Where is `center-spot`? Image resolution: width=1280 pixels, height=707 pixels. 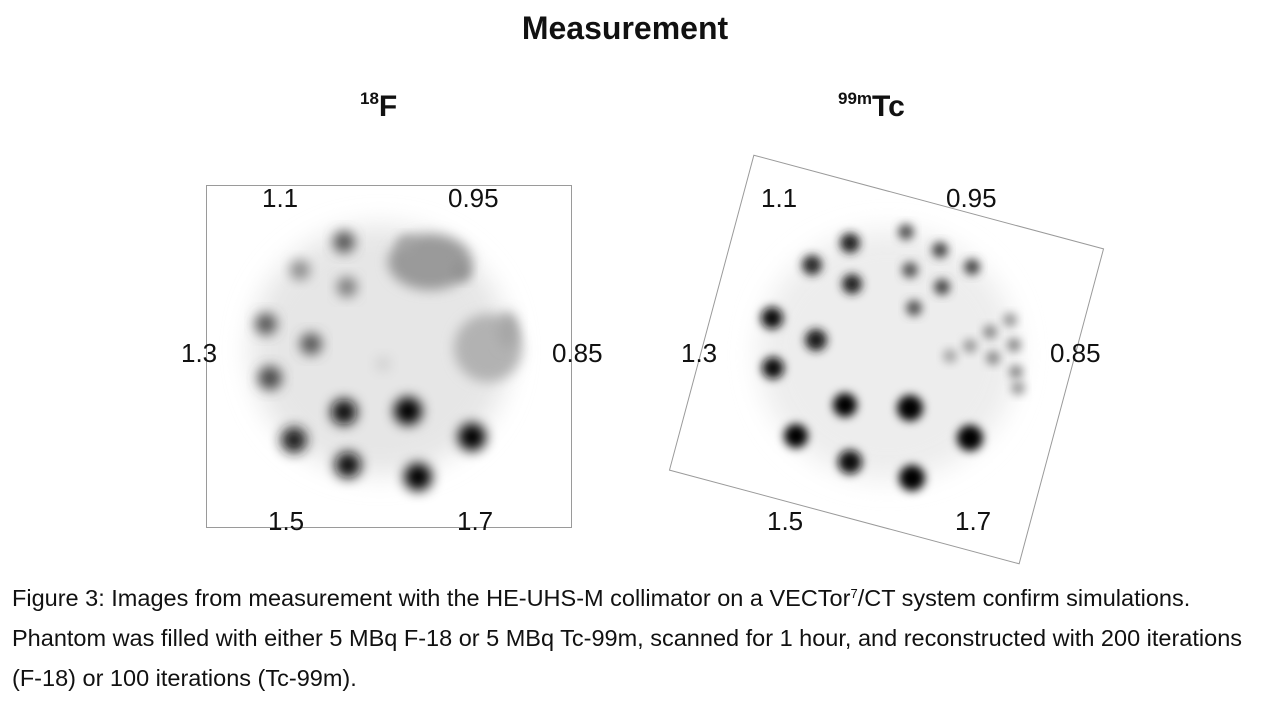
center-spot is located at coordinates (383, 364).